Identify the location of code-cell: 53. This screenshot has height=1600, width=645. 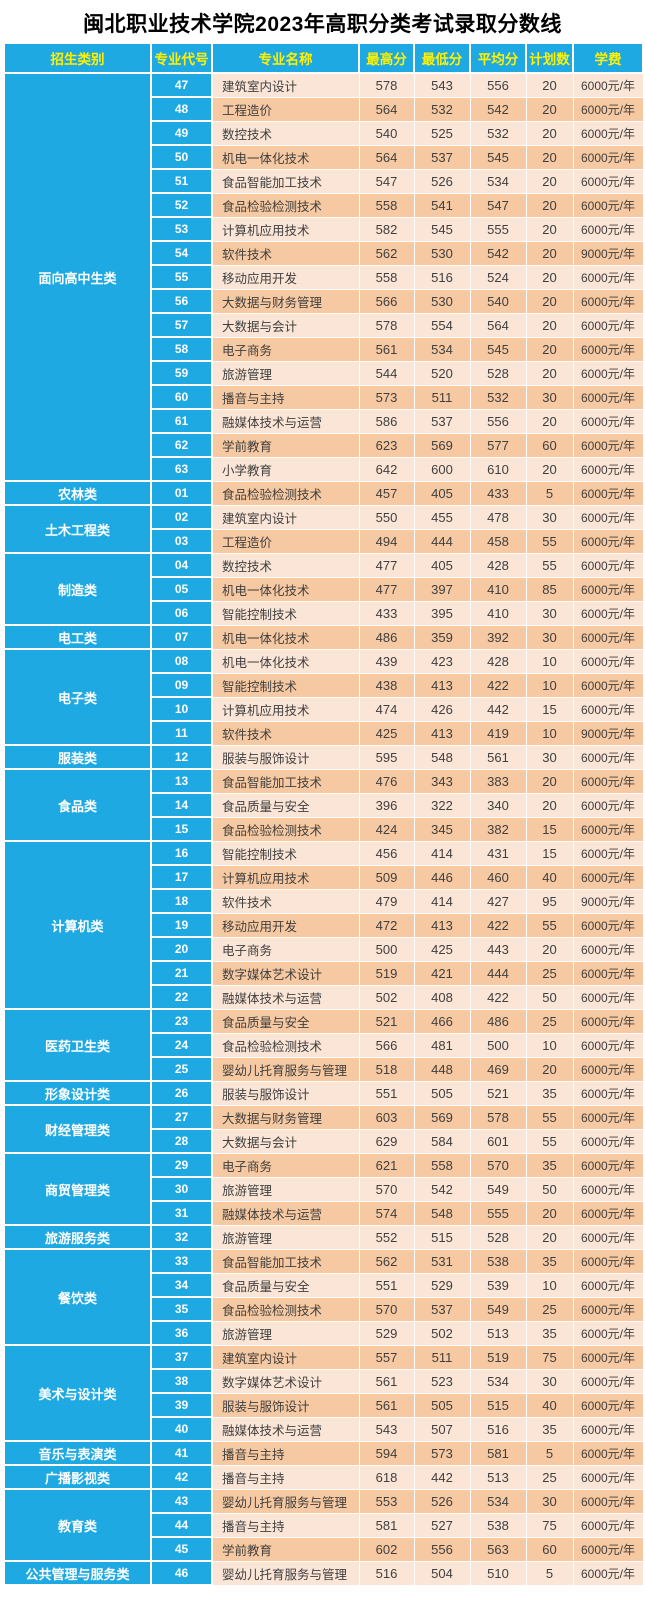
(181, 229).